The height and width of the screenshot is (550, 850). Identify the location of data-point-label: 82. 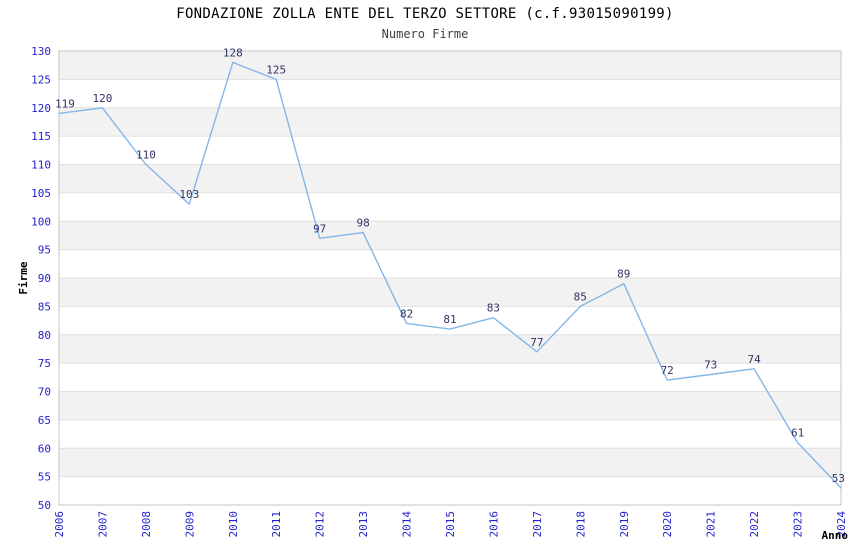
(406, 313).